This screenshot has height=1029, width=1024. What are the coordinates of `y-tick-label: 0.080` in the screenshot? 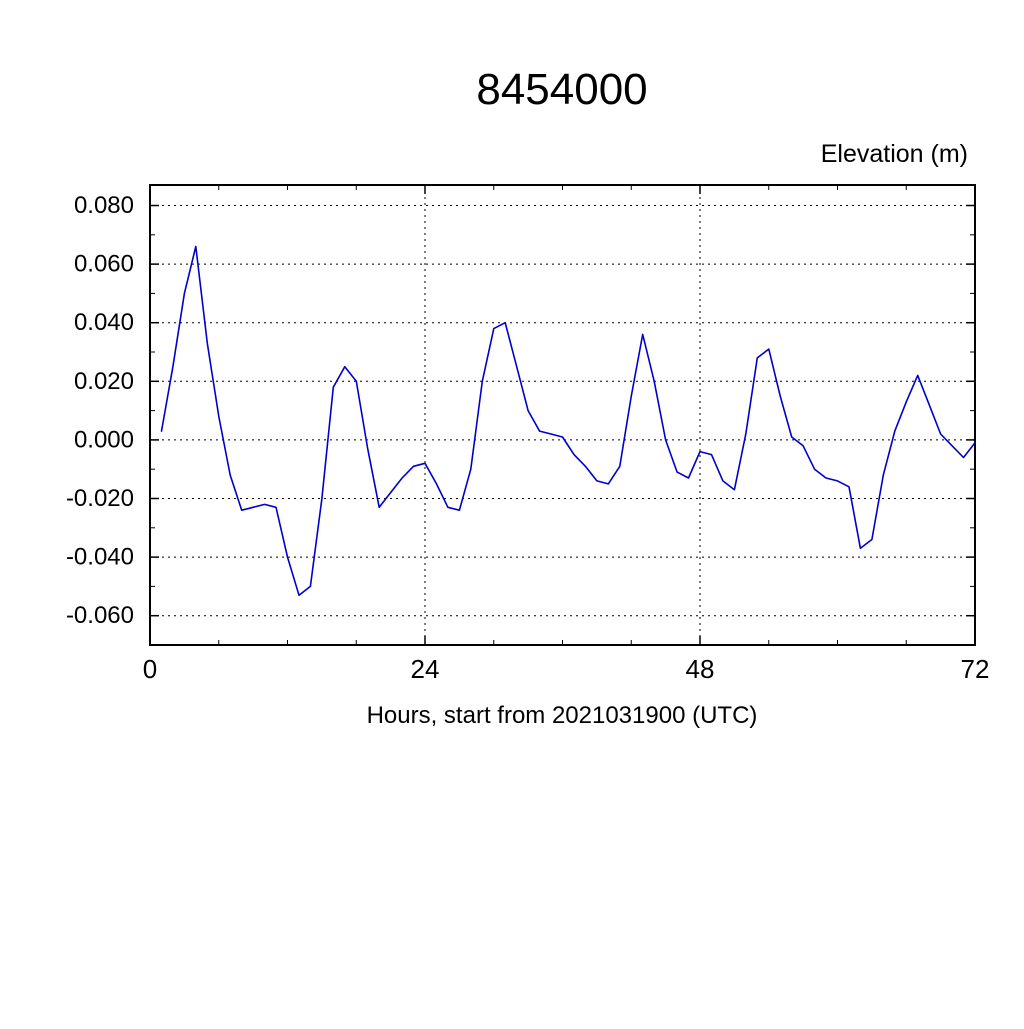 It's located at (104, 205).